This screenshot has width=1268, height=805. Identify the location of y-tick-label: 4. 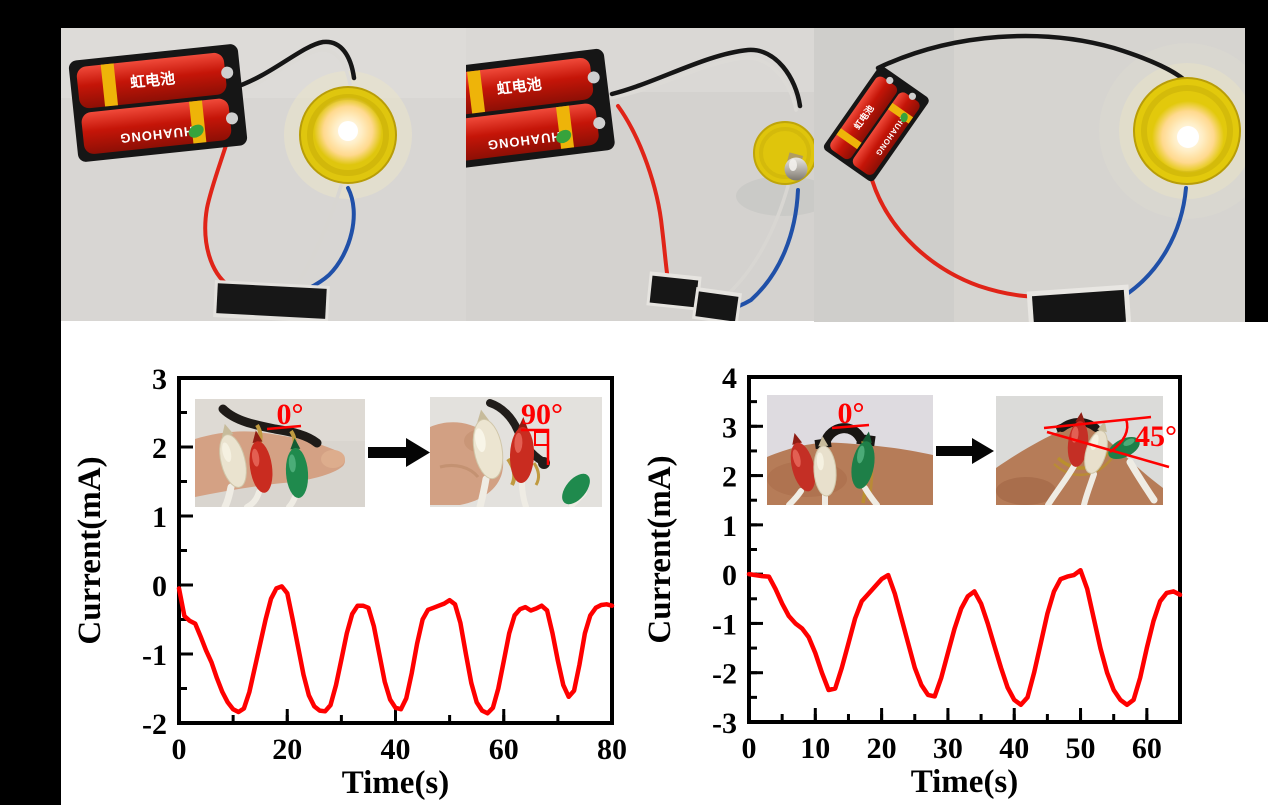
(729, 378).